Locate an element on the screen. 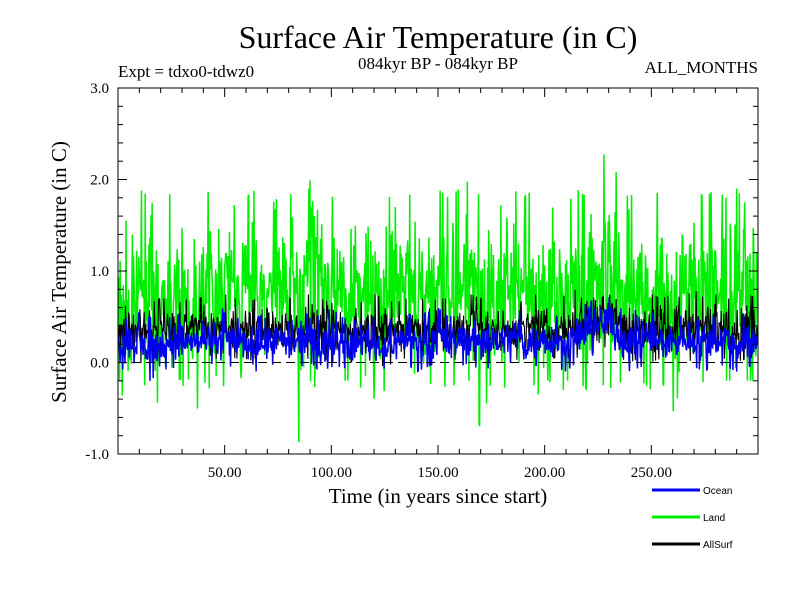  x-tick-label: 50.00 is located at coordinates (225, 473).